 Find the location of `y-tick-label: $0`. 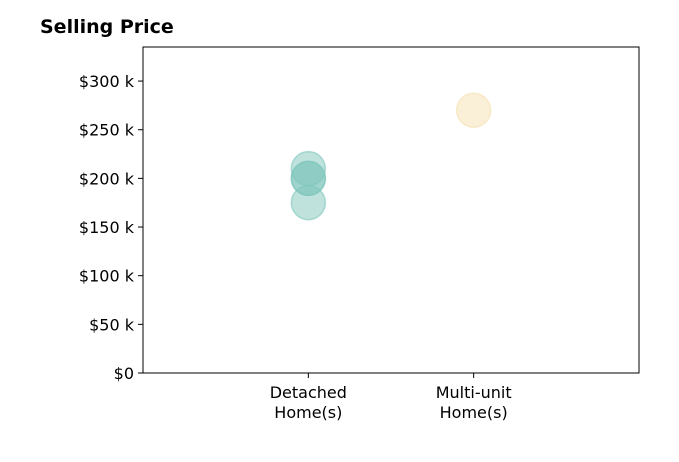

y-tick-label: $0 is located at coordinates (124, 373).